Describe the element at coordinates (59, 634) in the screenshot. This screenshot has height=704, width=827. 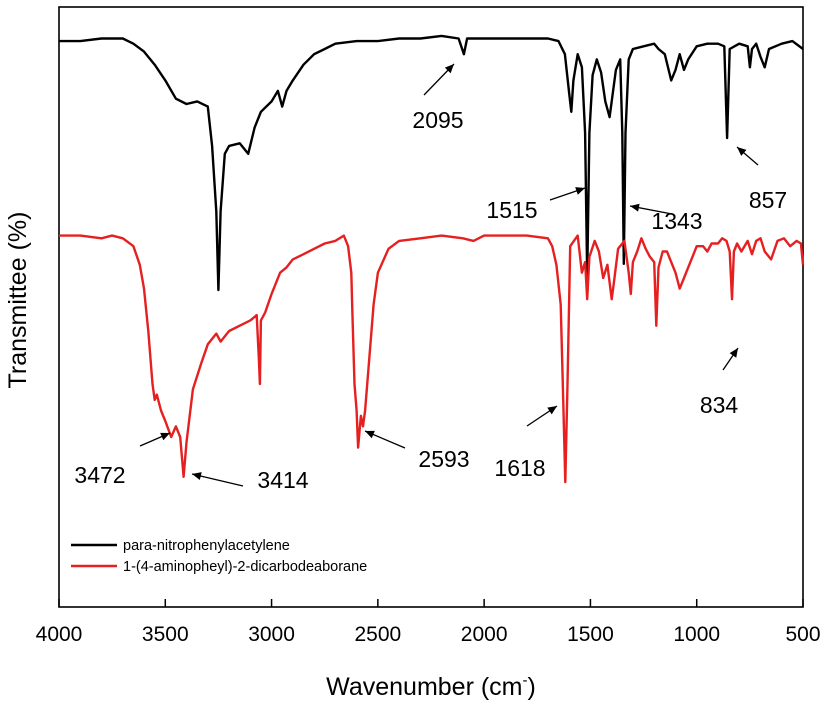
I see `x-tick-label: 4000` at that location.